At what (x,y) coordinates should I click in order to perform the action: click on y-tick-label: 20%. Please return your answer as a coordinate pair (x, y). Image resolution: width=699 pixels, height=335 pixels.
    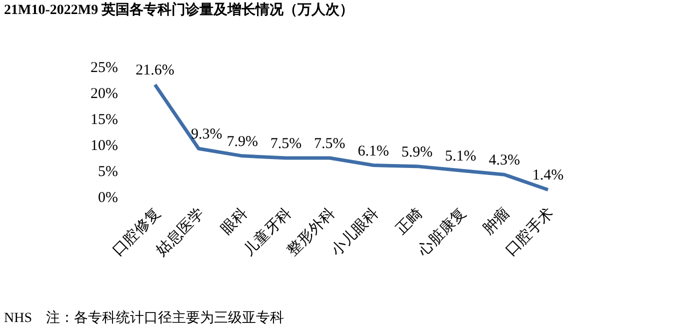
    Looking at the image, I should click on (104, 94).